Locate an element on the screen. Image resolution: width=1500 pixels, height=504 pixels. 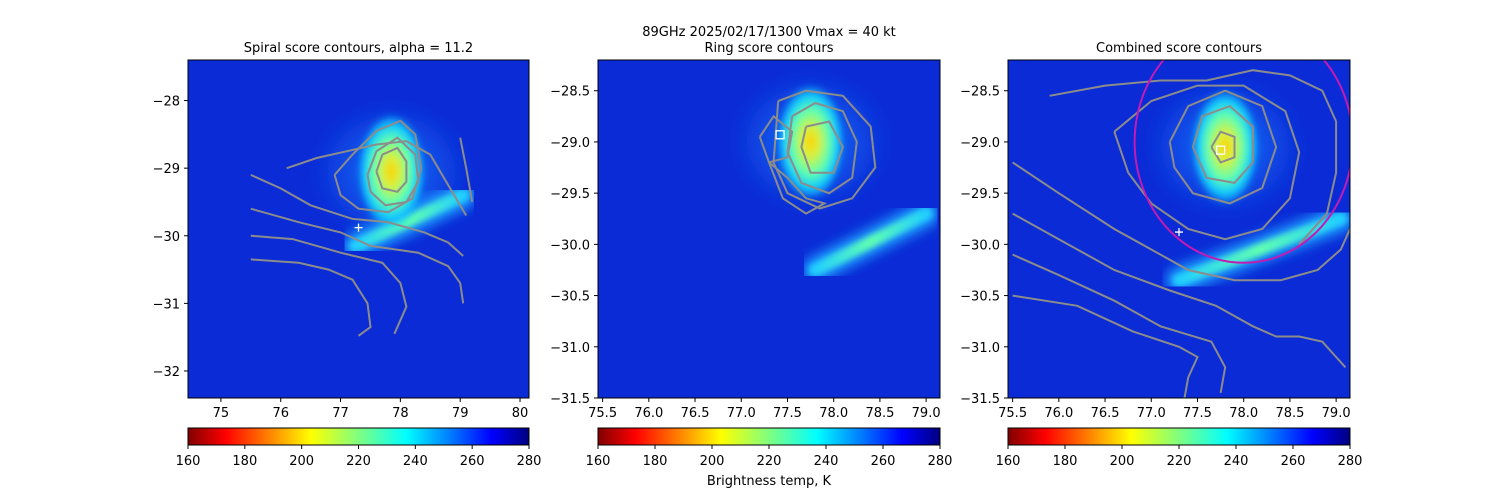
ring-circle is located at coordinates (1241, 162).